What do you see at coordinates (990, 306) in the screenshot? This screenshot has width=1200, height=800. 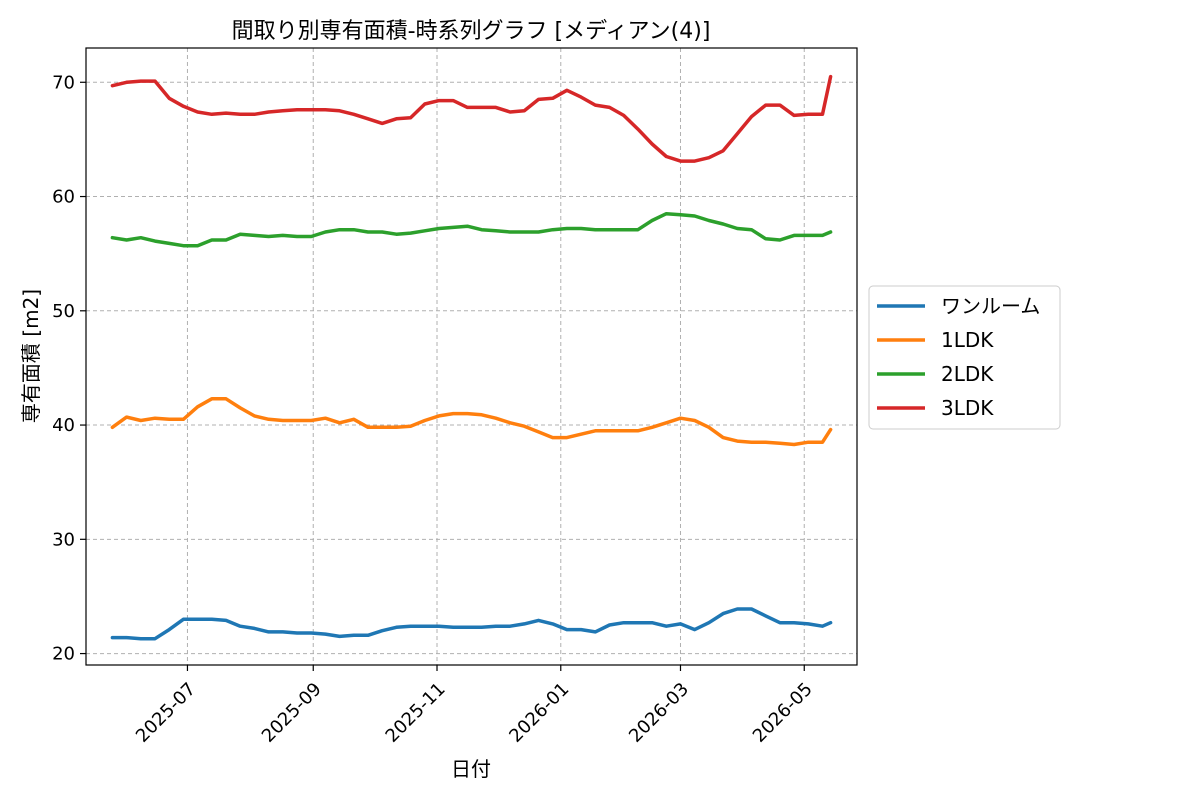 I see `legend-label: ワンルーム` at bounding box center [990, 306].